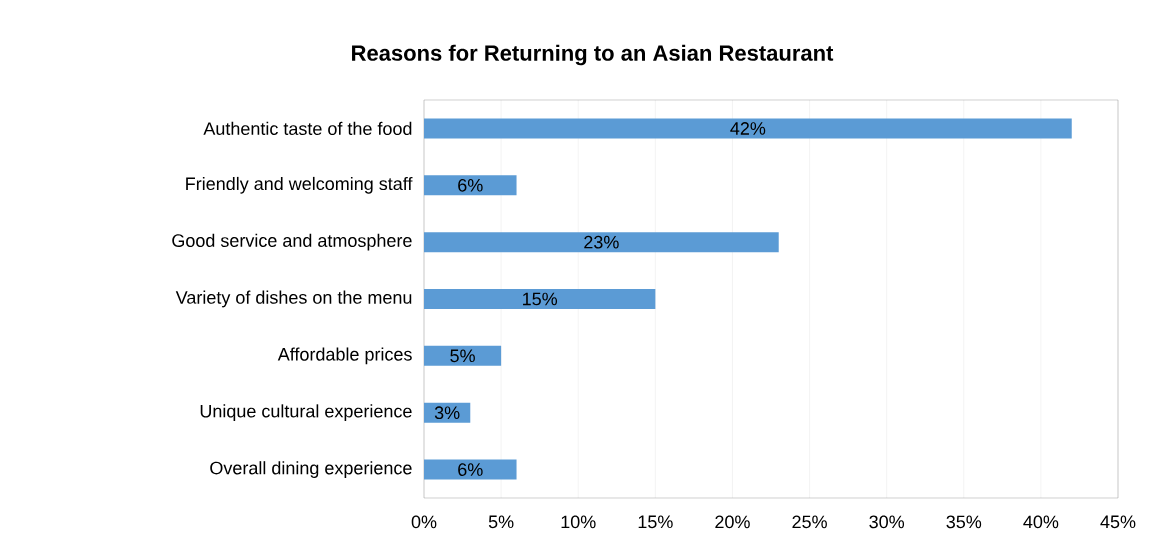  Describe the element at coordinates (293, 299) in the screenshot. I see `y-tick-label: Variety of dishes on the menu` at that location.